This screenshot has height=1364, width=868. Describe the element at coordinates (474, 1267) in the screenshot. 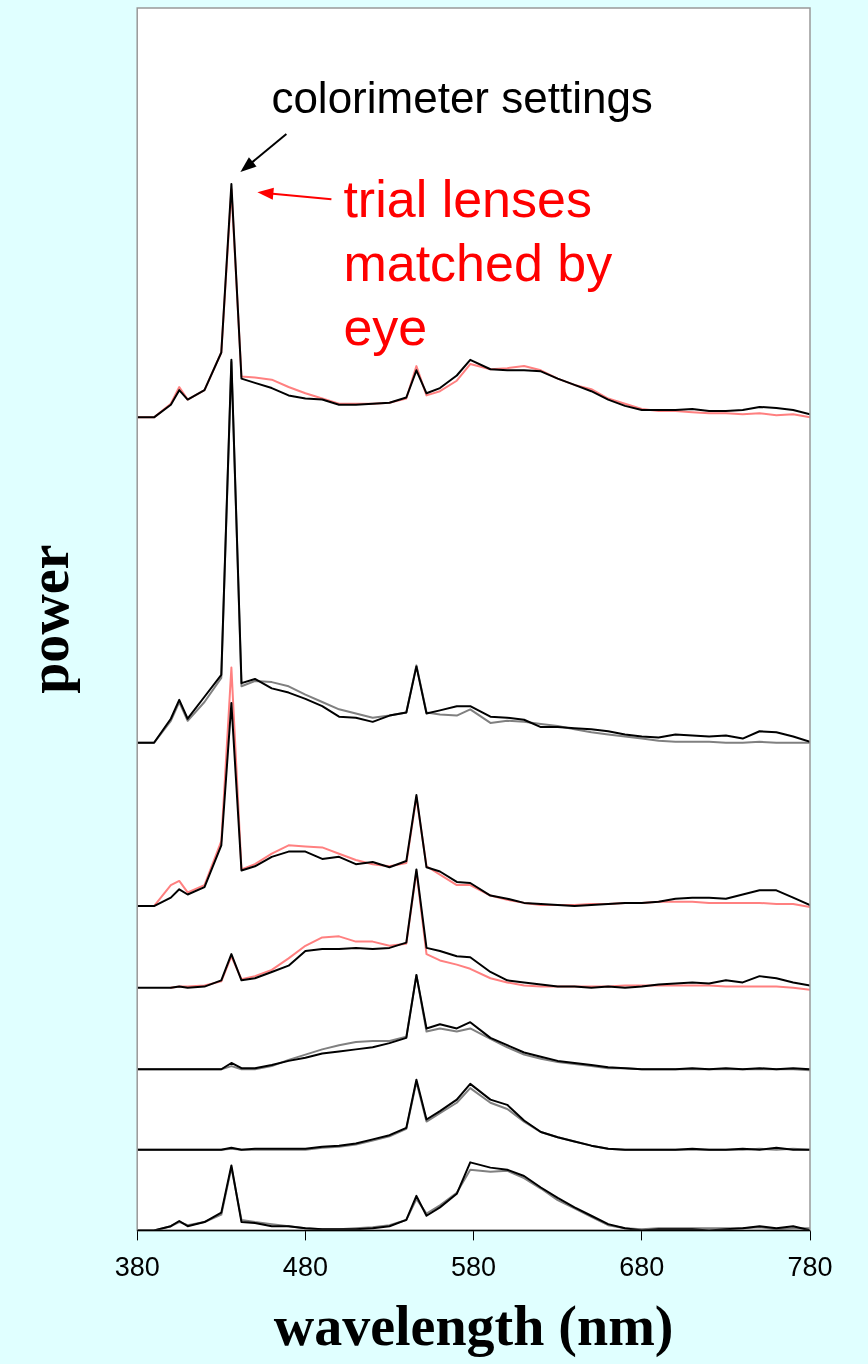

I see `x-tick-label: 580` at that location.